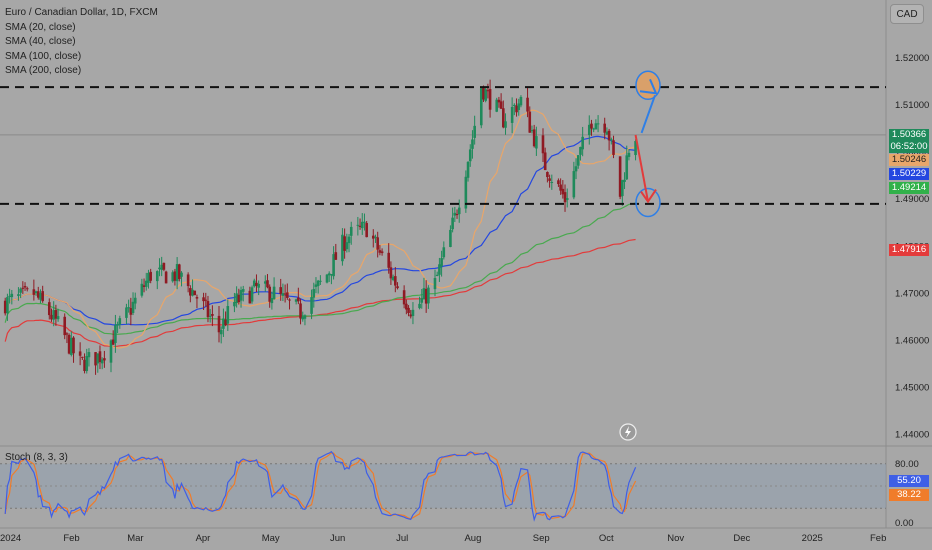 This screenshot has height=550, width=932. What do you see at coordinates (628, 432) in the screenshot?
I see `lightning-icon-glyph` at bounding box center [628, 432].